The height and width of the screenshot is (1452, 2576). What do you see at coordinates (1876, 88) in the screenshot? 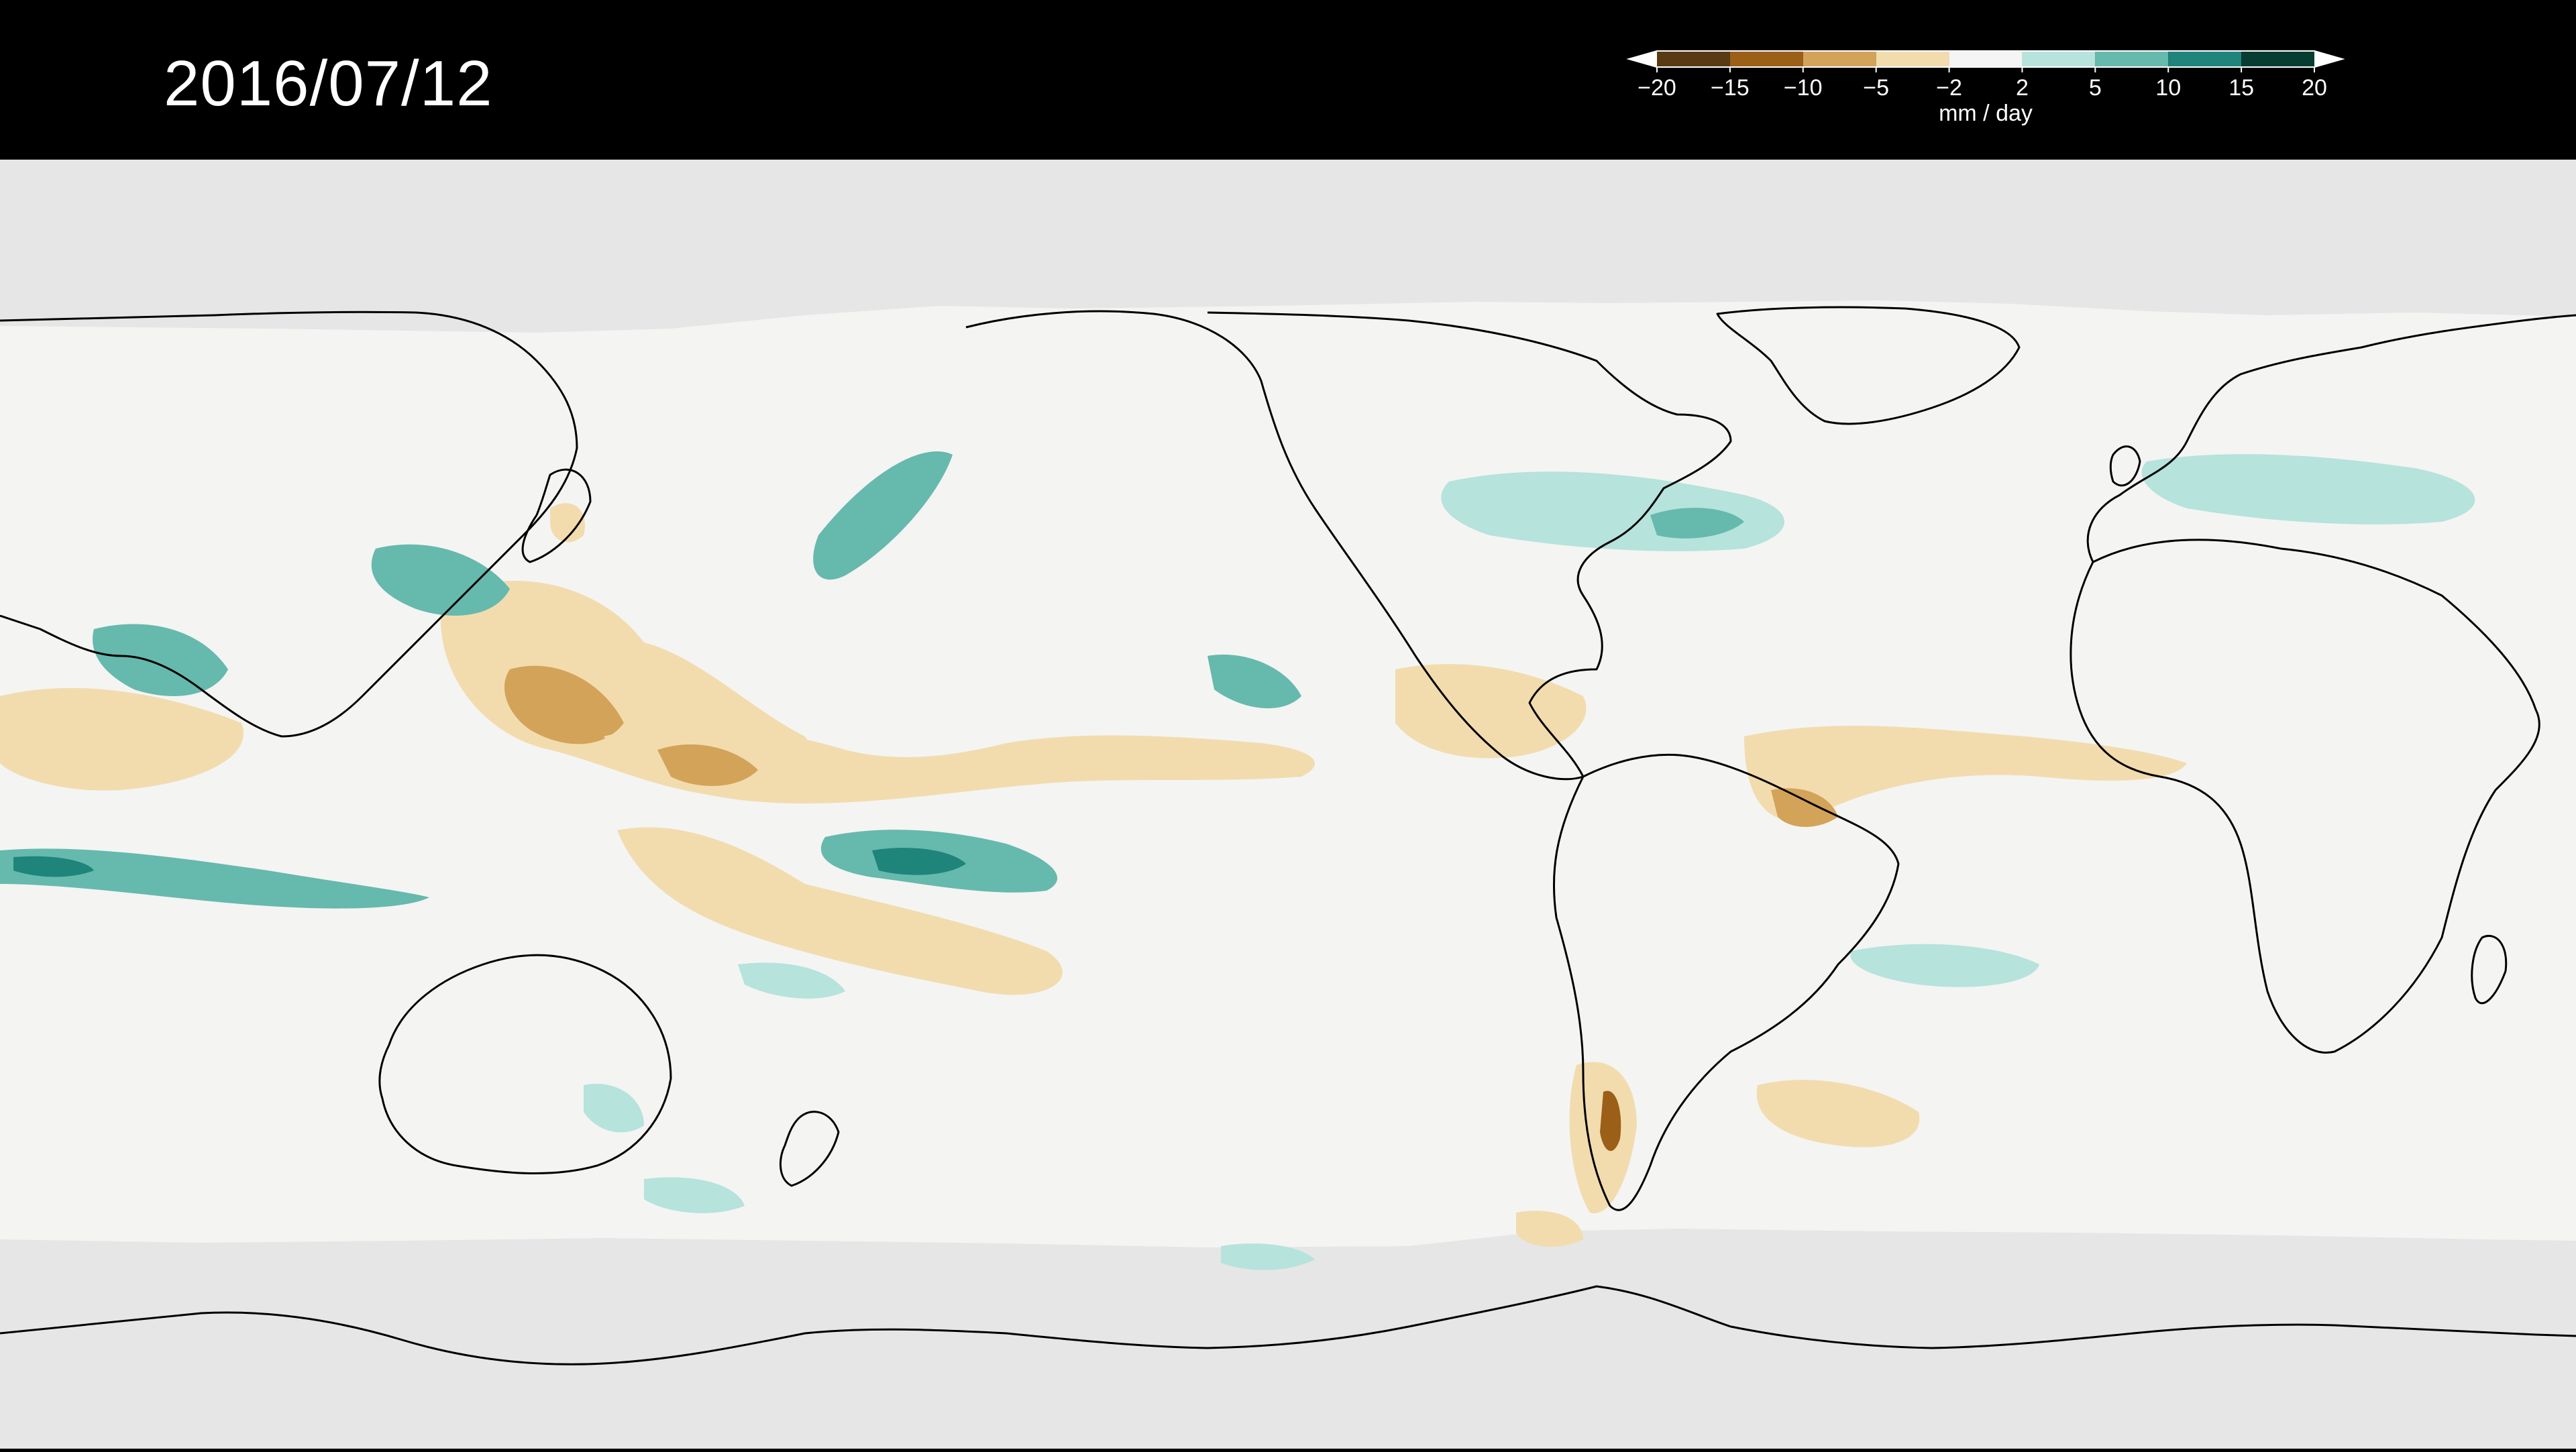
I see `colorbar-tick-label: −5` at bounding box center [1876, 88].